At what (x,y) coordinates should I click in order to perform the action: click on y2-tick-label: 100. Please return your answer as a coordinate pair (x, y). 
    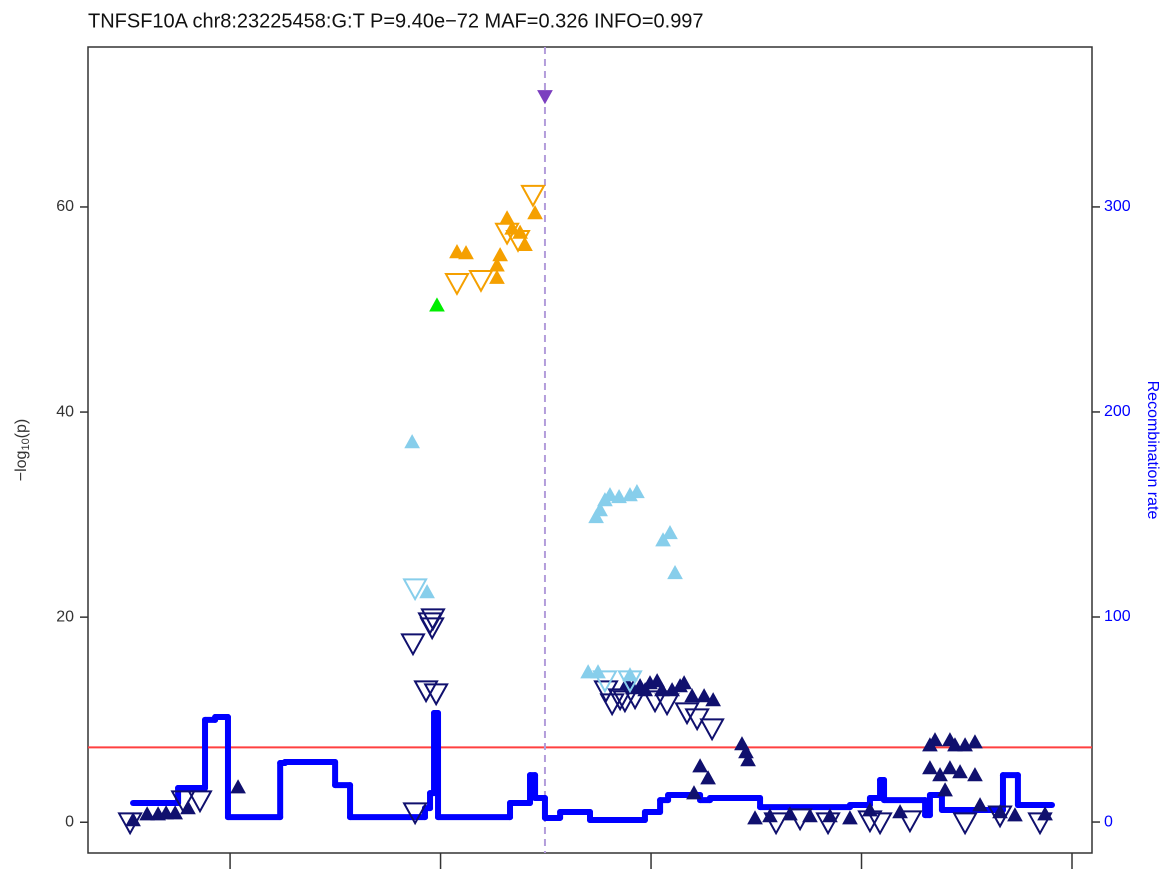
    Looking at the image, I should click on (1117, 616).